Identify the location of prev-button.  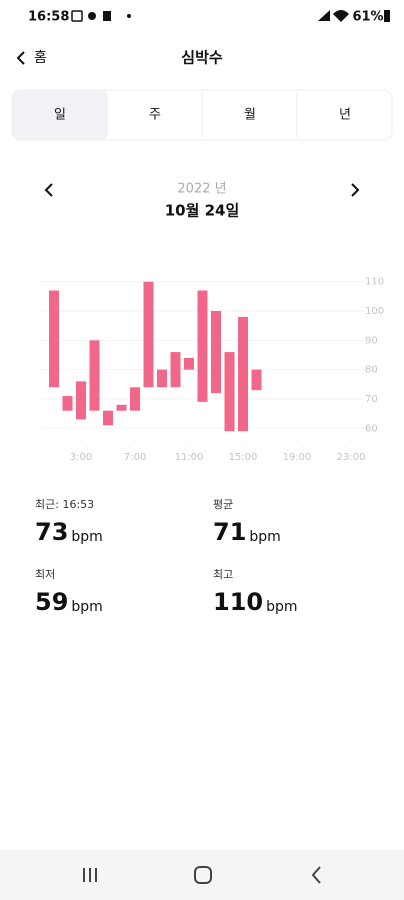
(48, 190).